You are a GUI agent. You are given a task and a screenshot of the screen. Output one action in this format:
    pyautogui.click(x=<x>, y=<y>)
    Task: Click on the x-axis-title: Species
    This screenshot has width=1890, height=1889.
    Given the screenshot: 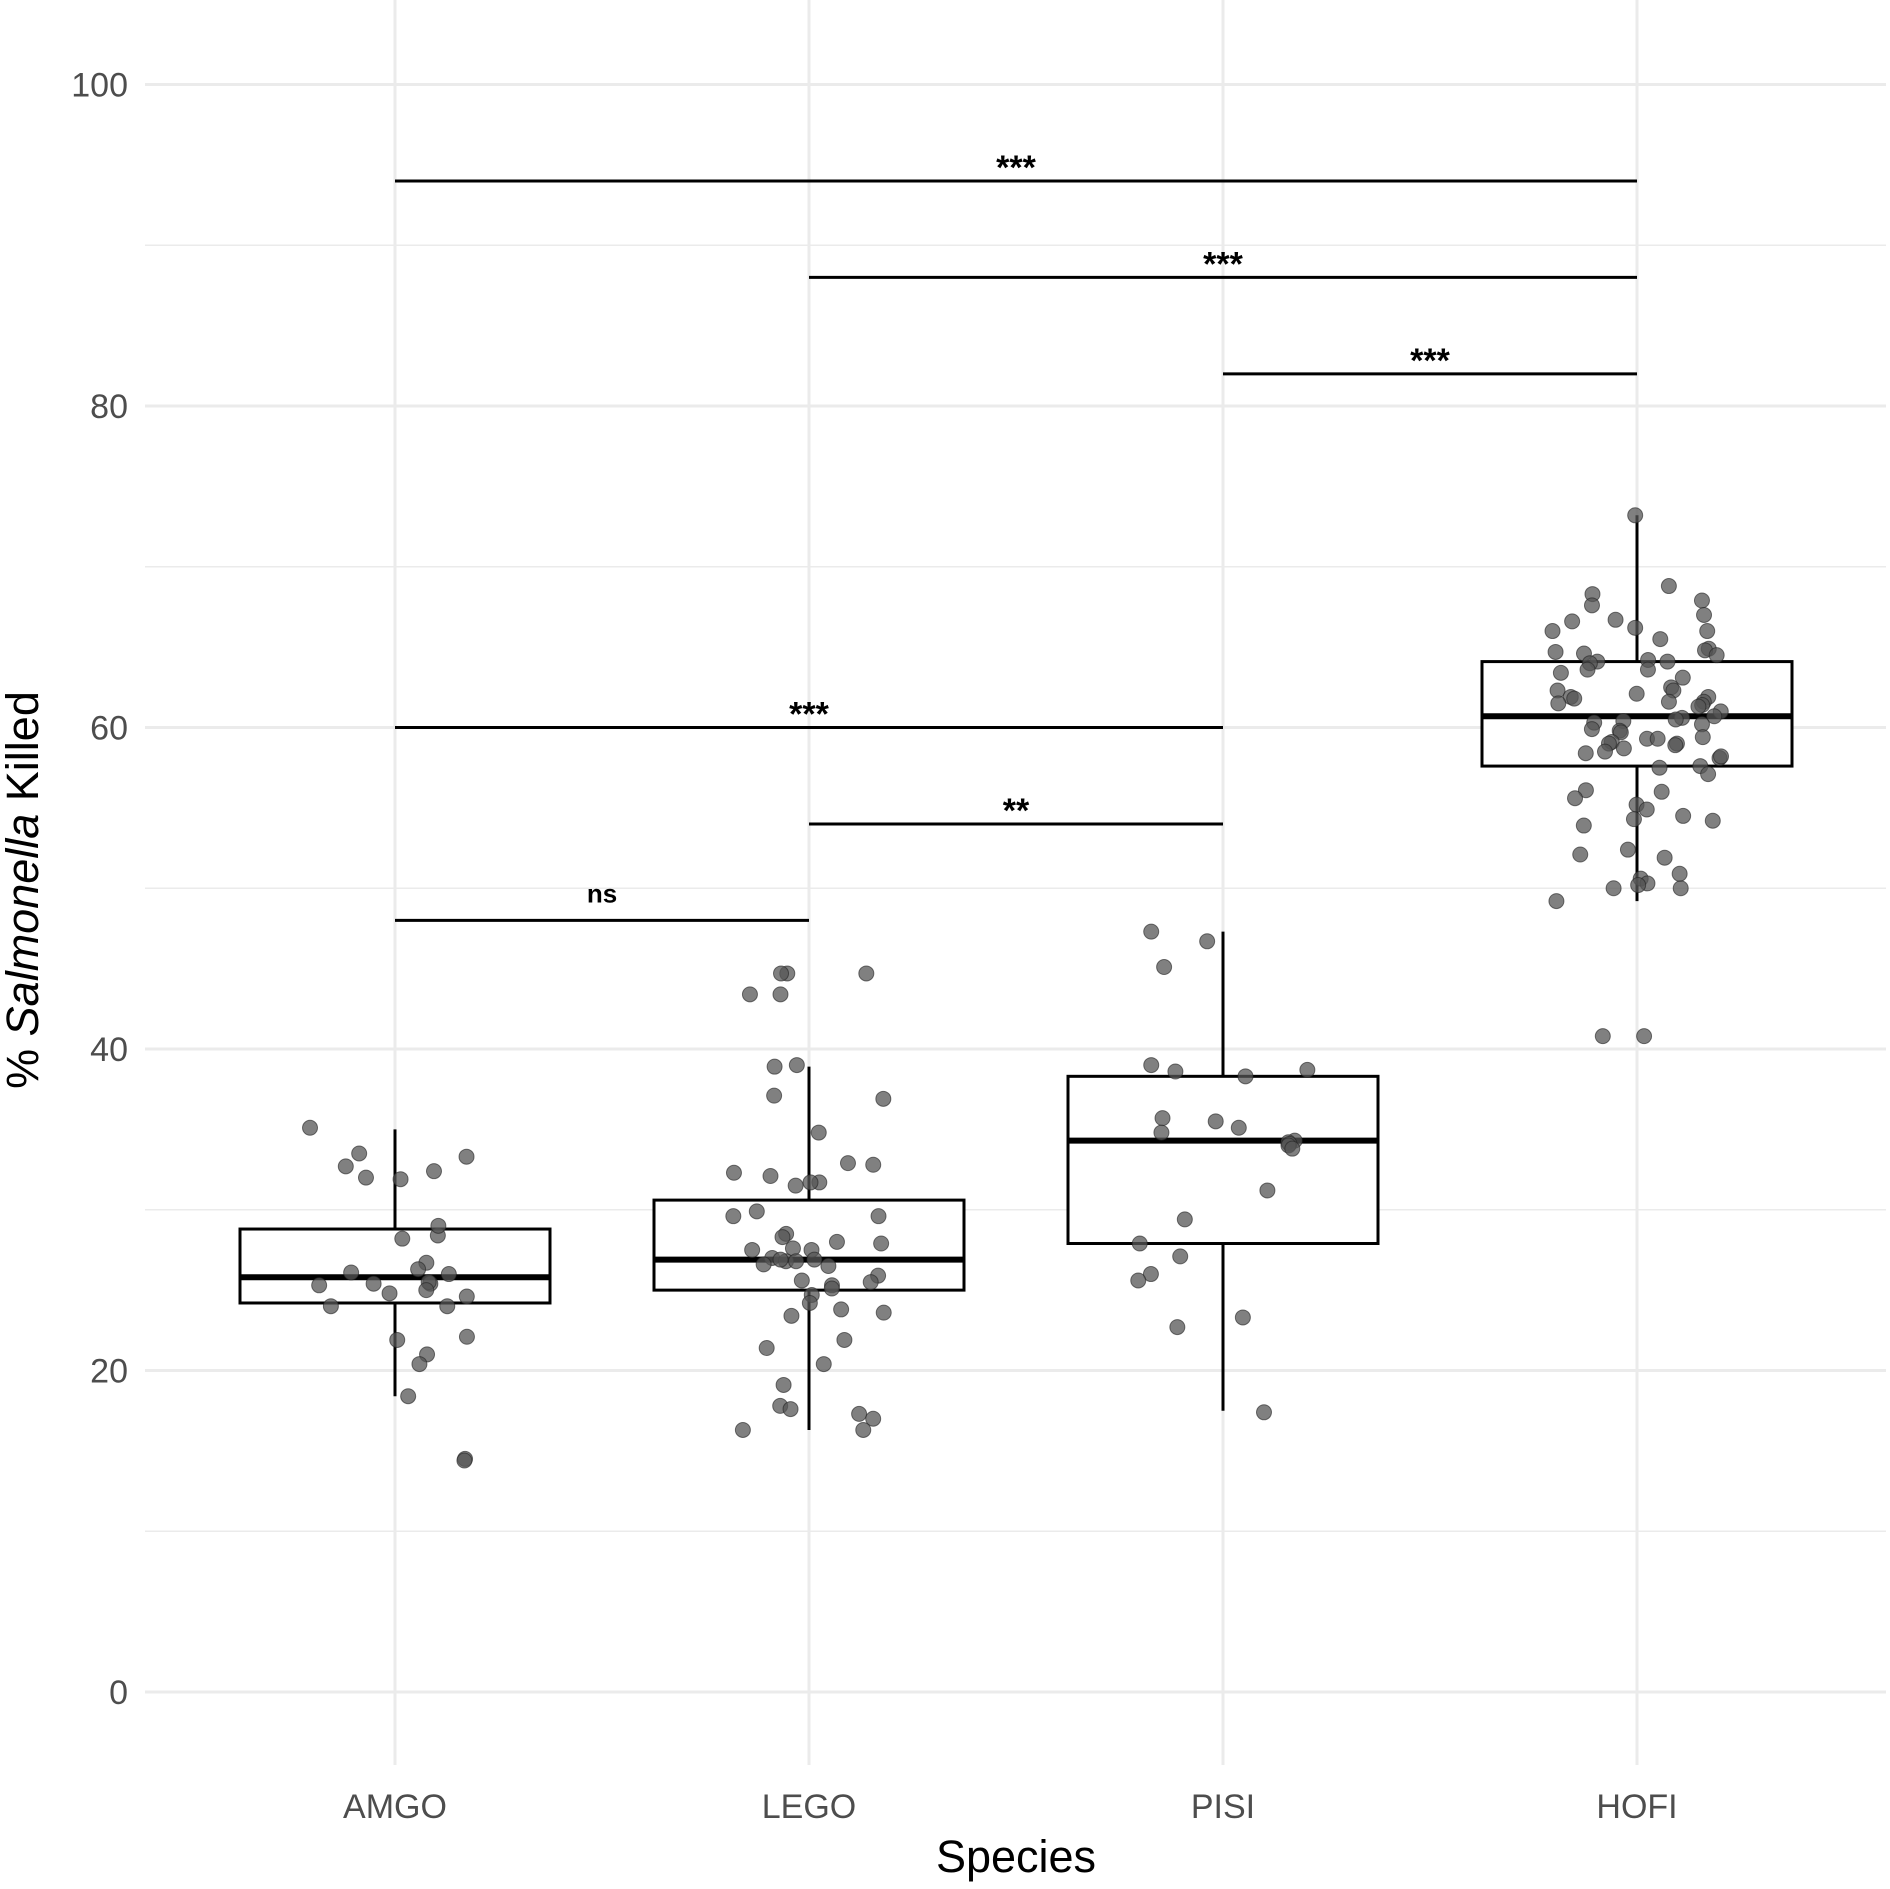 What is the action you would take?
    pyautogui.click(x=1016, y=1856)
    